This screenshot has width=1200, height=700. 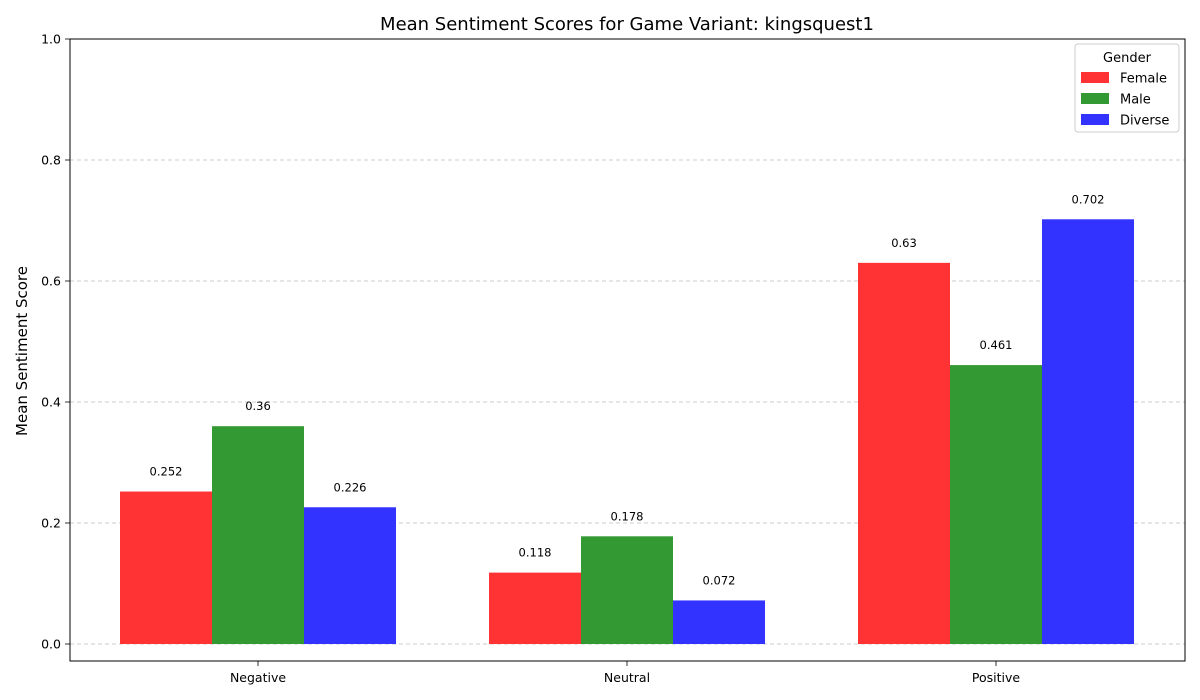 I want to click on bar-value-label: 0.118, so click(x=535, y=553).